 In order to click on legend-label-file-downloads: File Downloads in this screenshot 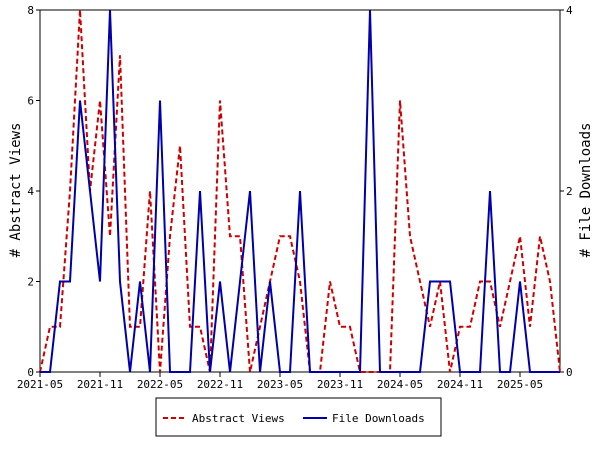, I will do `click(378, 418)`.